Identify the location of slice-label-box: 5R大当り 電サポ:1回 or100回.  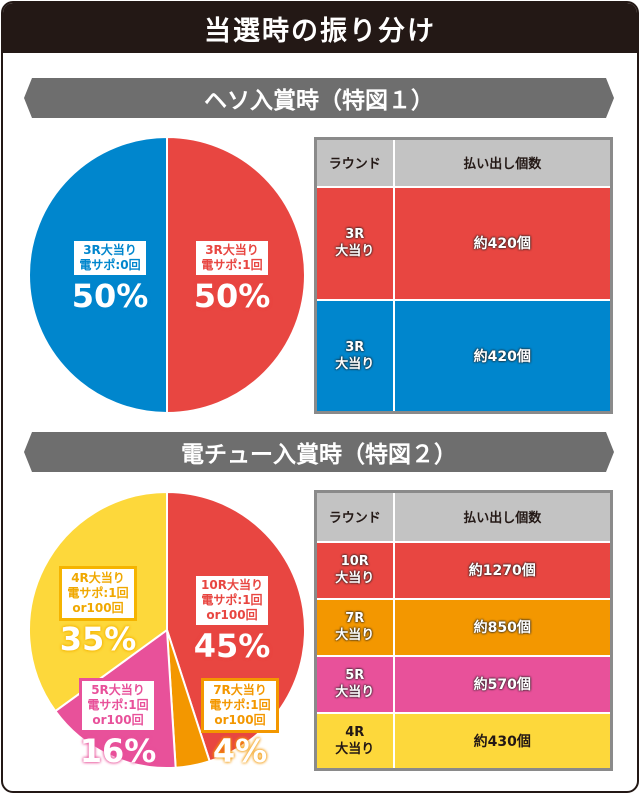
(118, 705).